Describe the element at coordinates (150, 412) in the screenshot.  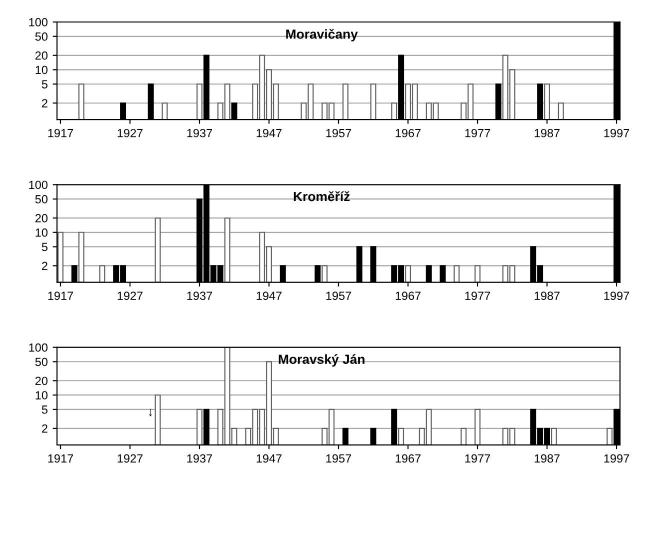
I see `annotation: ↓` at that location.